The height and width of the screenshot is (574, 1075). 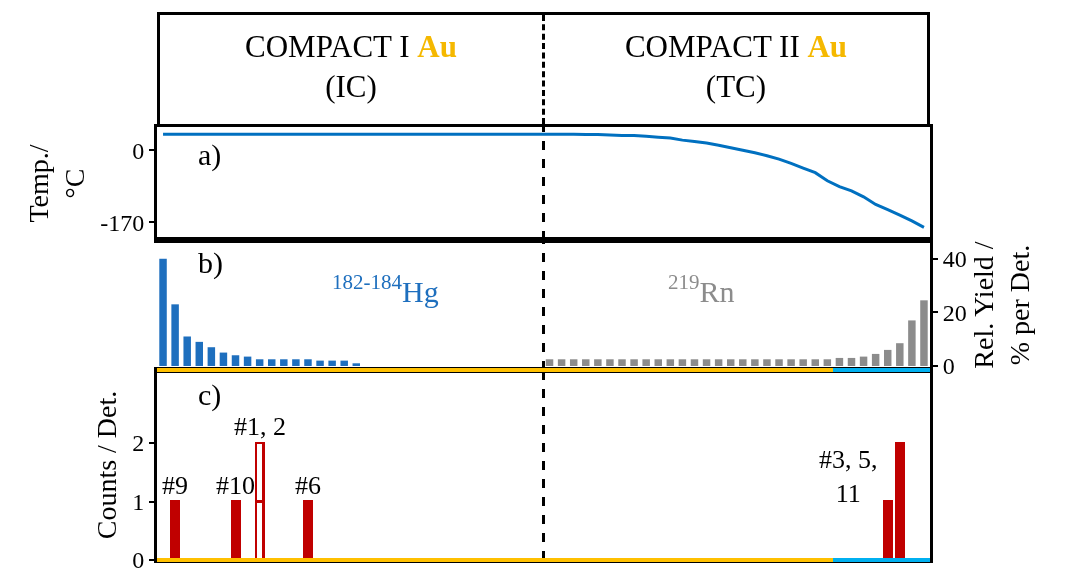 What do you see at coordinates (260, 426) in the screenshot?
I see `annotation: #1, 2` at bounding box center [260, 426].